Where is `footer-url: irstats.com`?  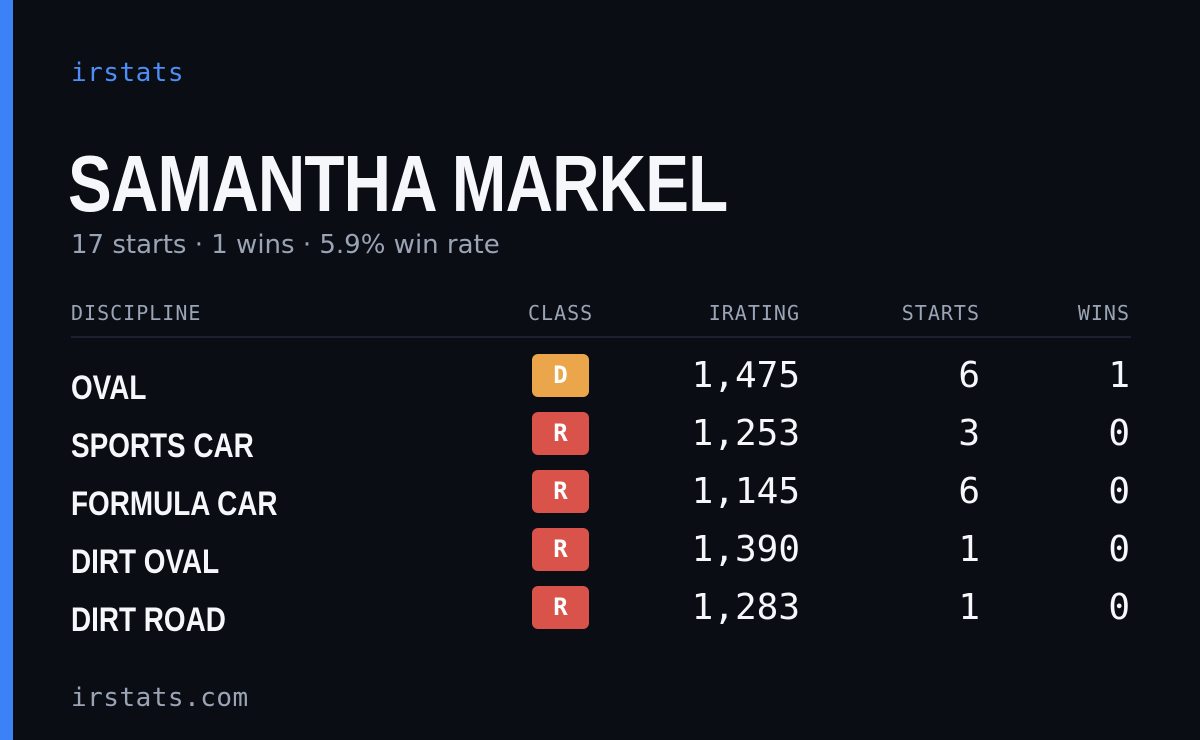
footer-url: irstats.com is located at coordinates (160, 698).